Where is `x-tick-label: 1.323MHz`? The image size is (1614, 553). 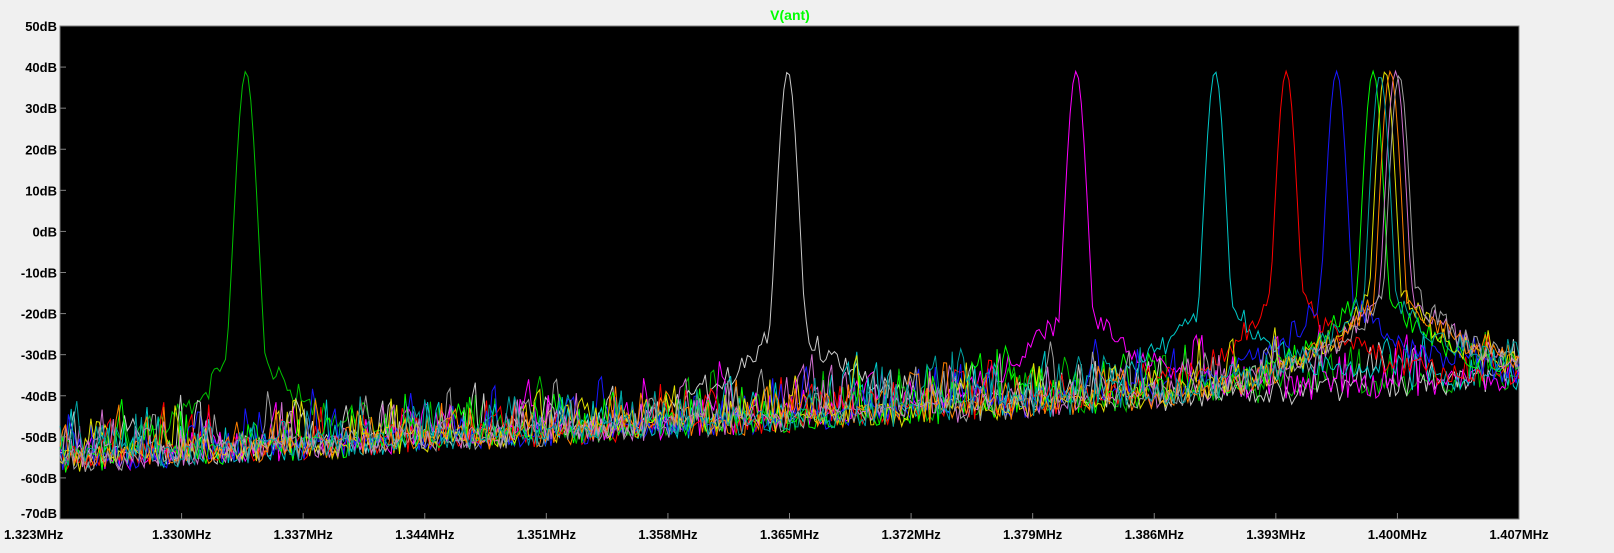
x-tick-label: 1.323MHz is located at coordinates (34, 534).